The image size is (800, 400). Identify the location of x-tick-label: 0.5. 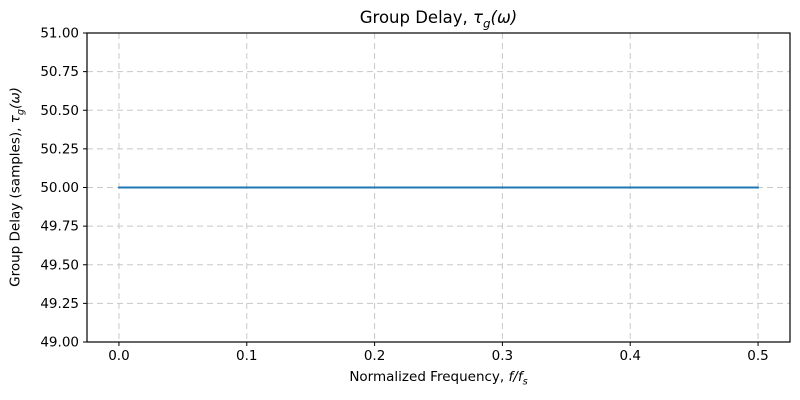
(757, 356).